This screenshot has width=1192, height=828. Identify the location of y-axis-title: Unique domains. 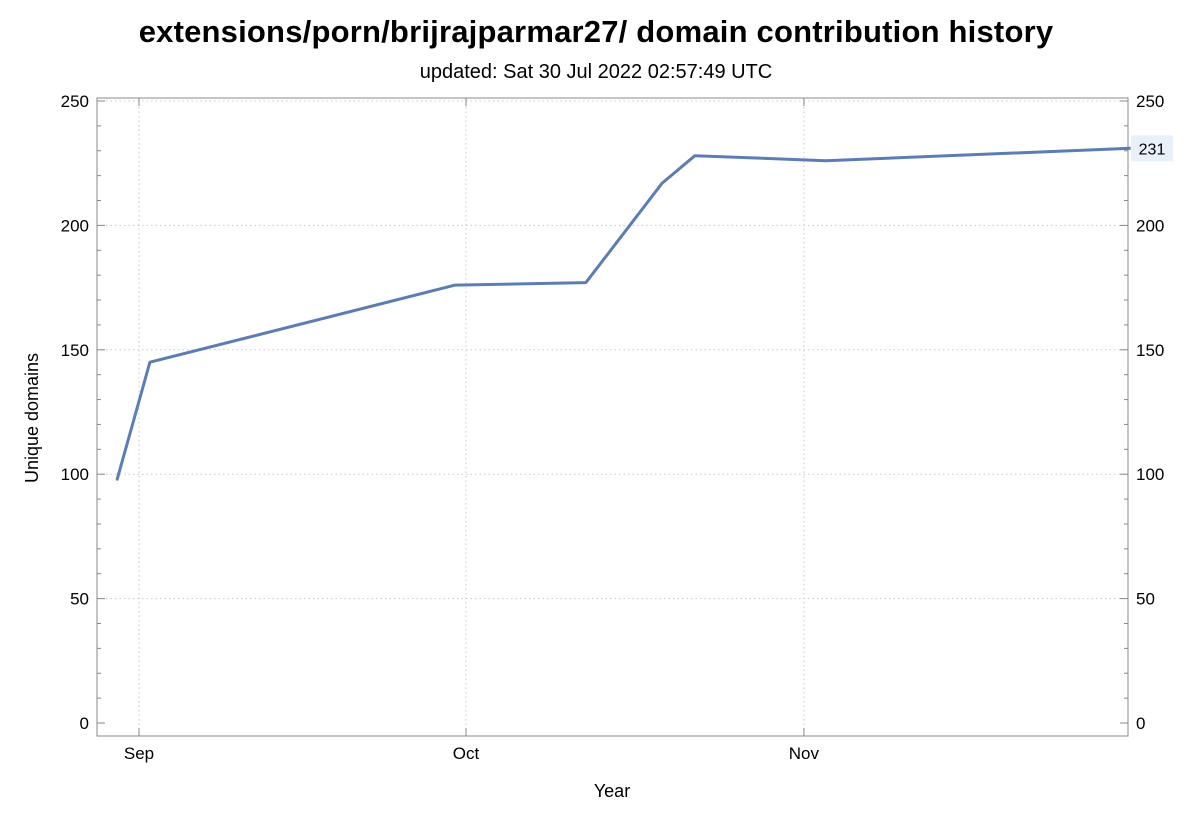
(32, 418).